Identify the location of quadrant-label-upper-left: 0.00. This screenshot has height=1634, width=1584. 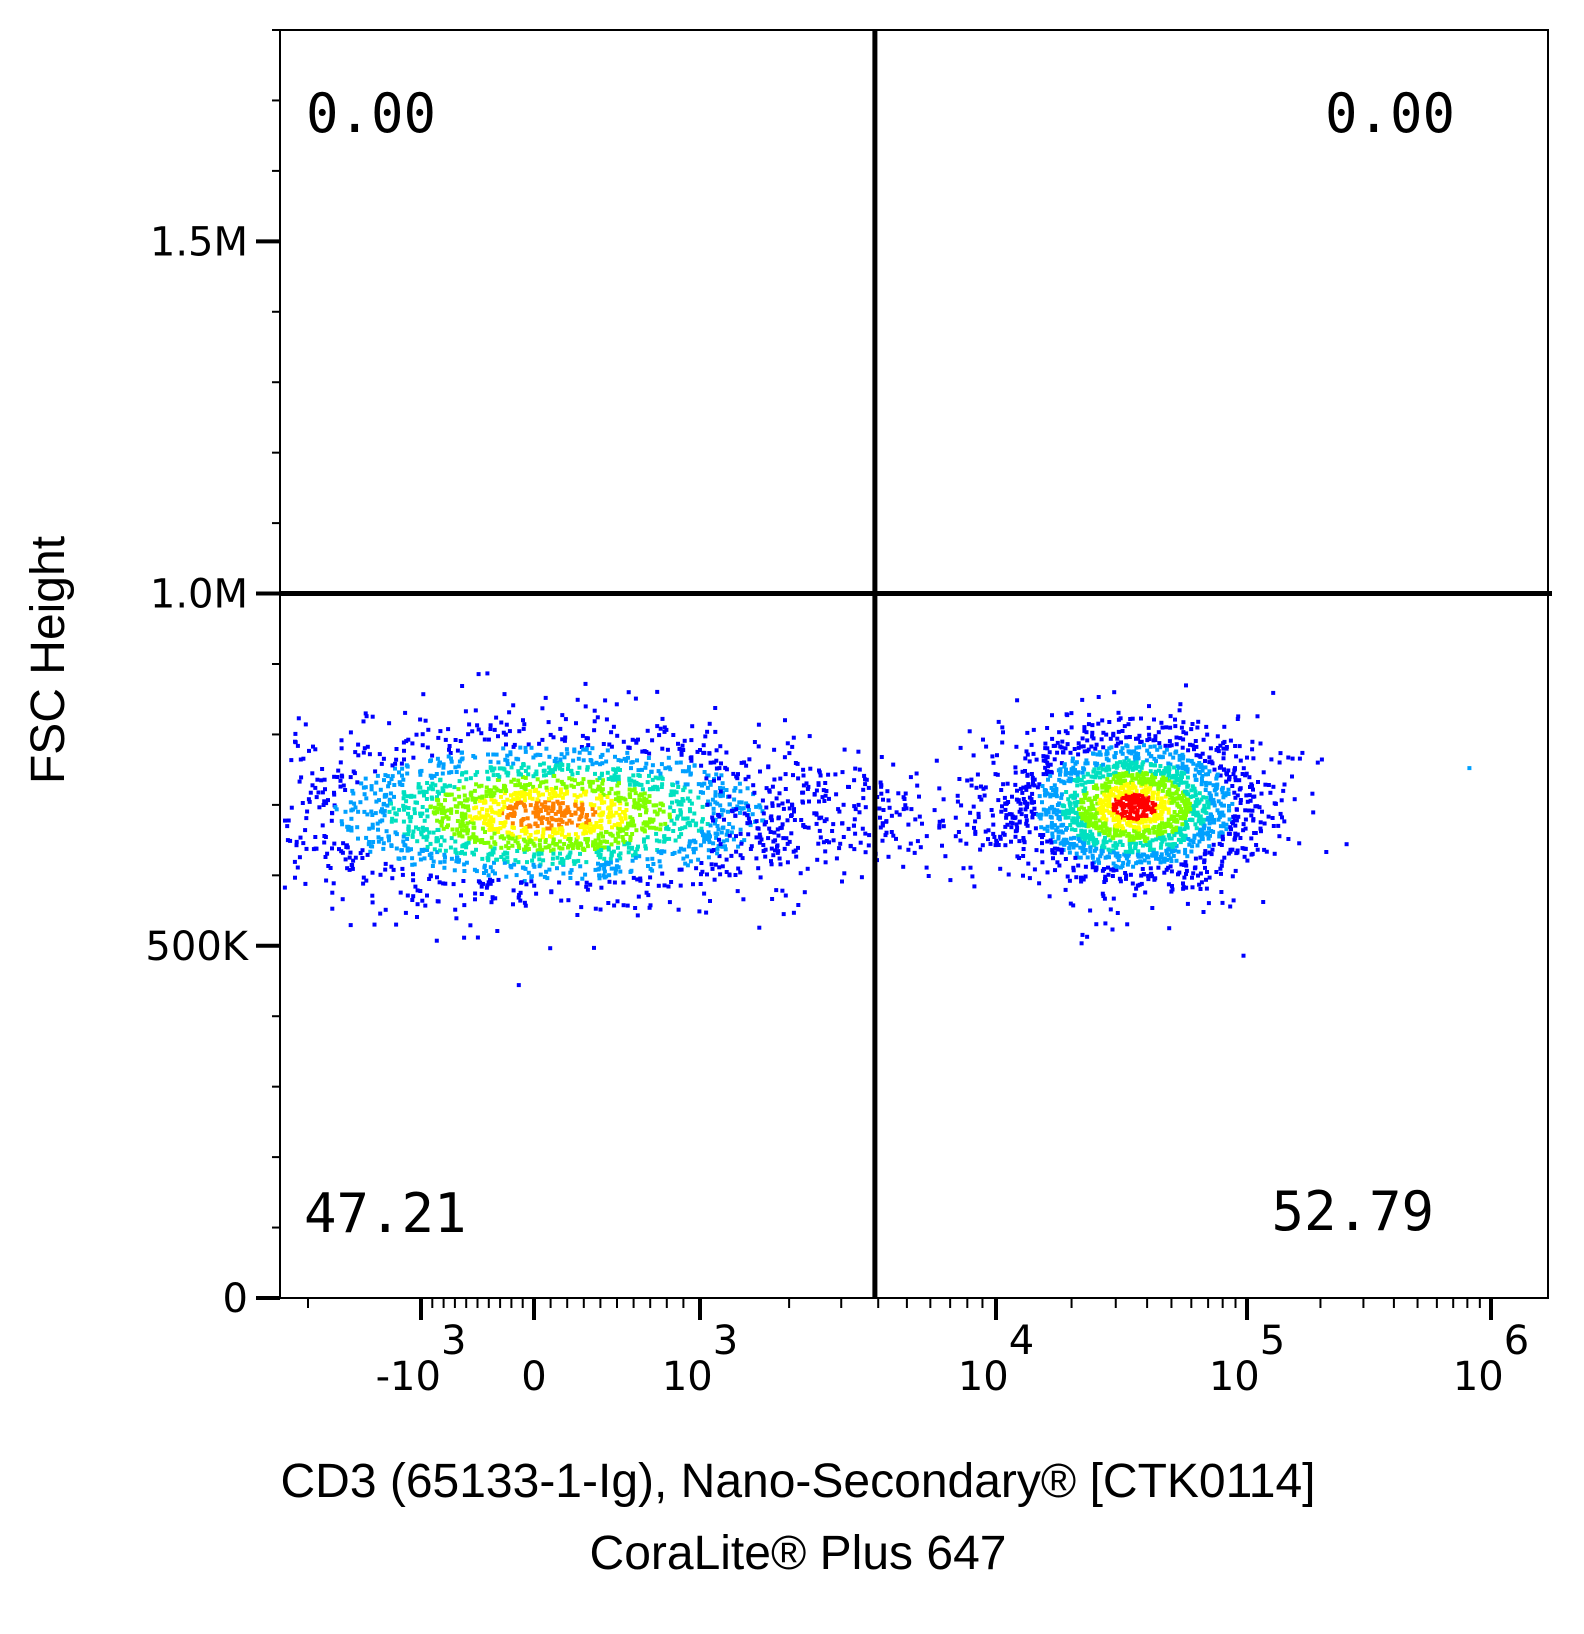
(371, 113).